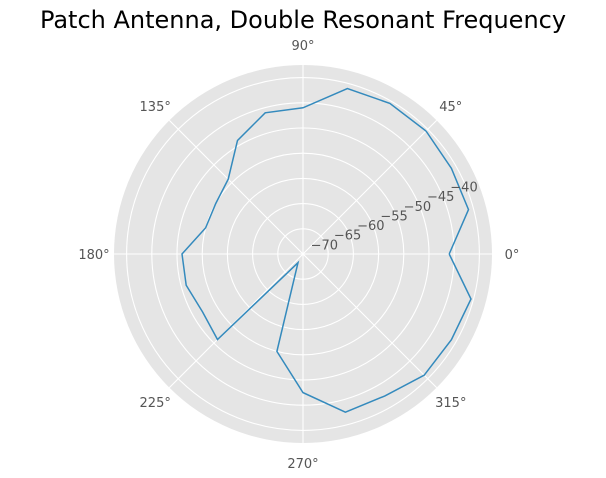  What do you see at coordinates (450, 107) in the screenshot?
I see `angular-tick-label: 45°` at bounding box center [450, 107].